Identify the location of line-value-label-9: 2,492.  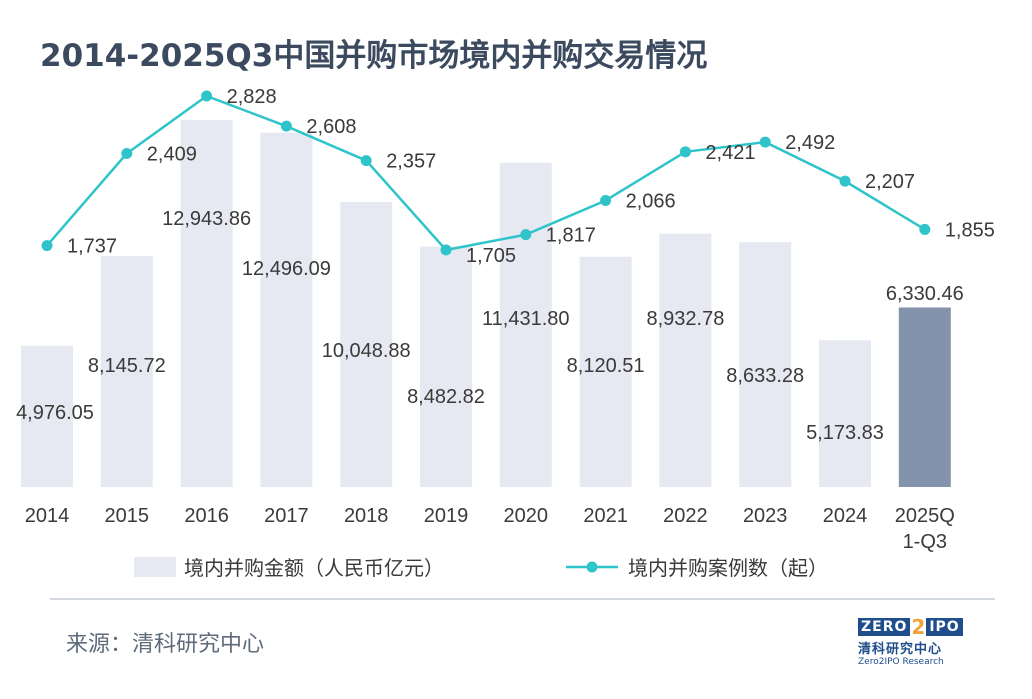
(810, 143).